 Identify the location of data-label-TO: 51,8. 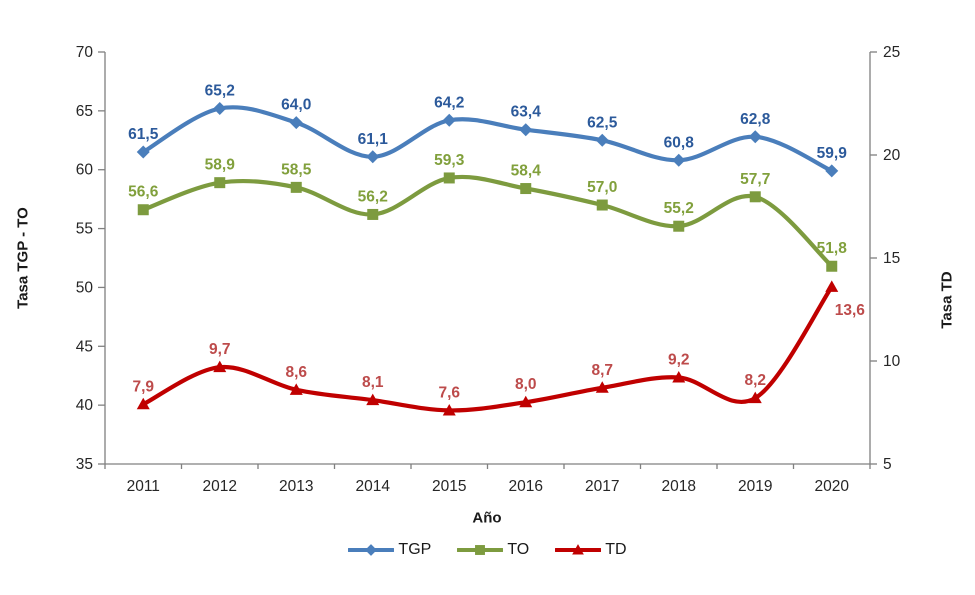
(832, 248).